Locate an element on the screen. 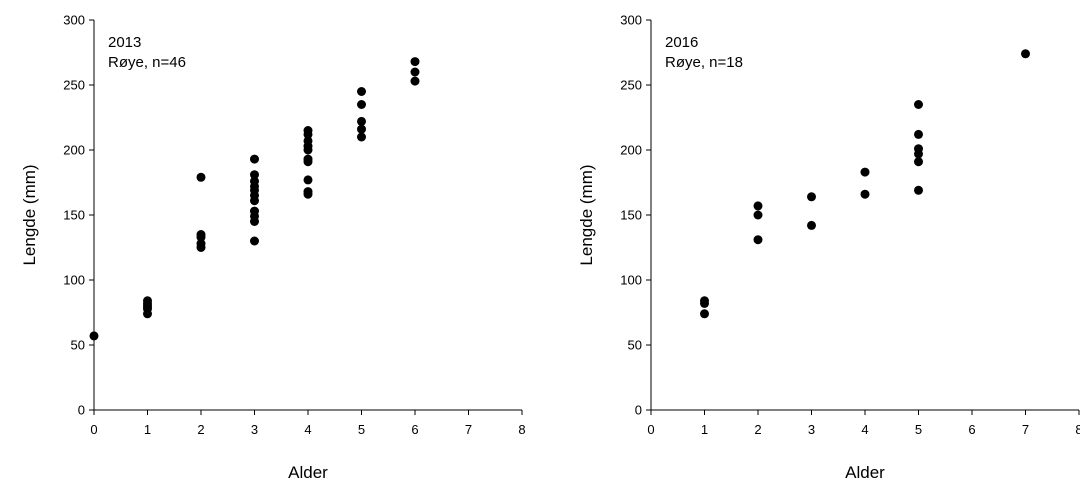 This screenshot has width=1080, height=485. annotation-line-2: Røye, n=18 is located at coordinates (704, 62).